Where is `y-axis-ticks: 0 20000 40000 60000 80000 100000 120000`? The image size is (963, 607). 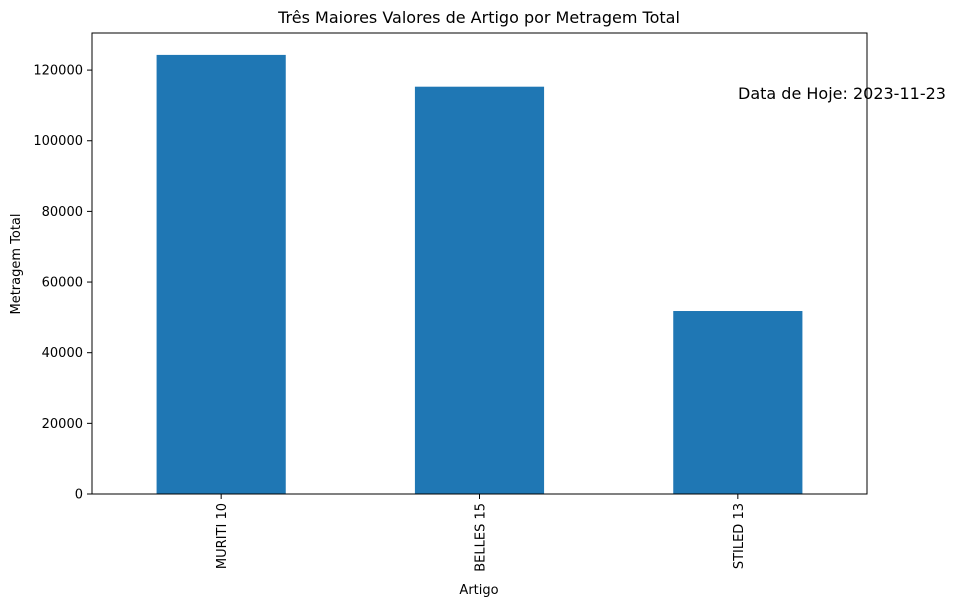 y-axis-ticks: 0 20000 40000 60000 80000 100000 120000 is located at coordinates (62, 283).